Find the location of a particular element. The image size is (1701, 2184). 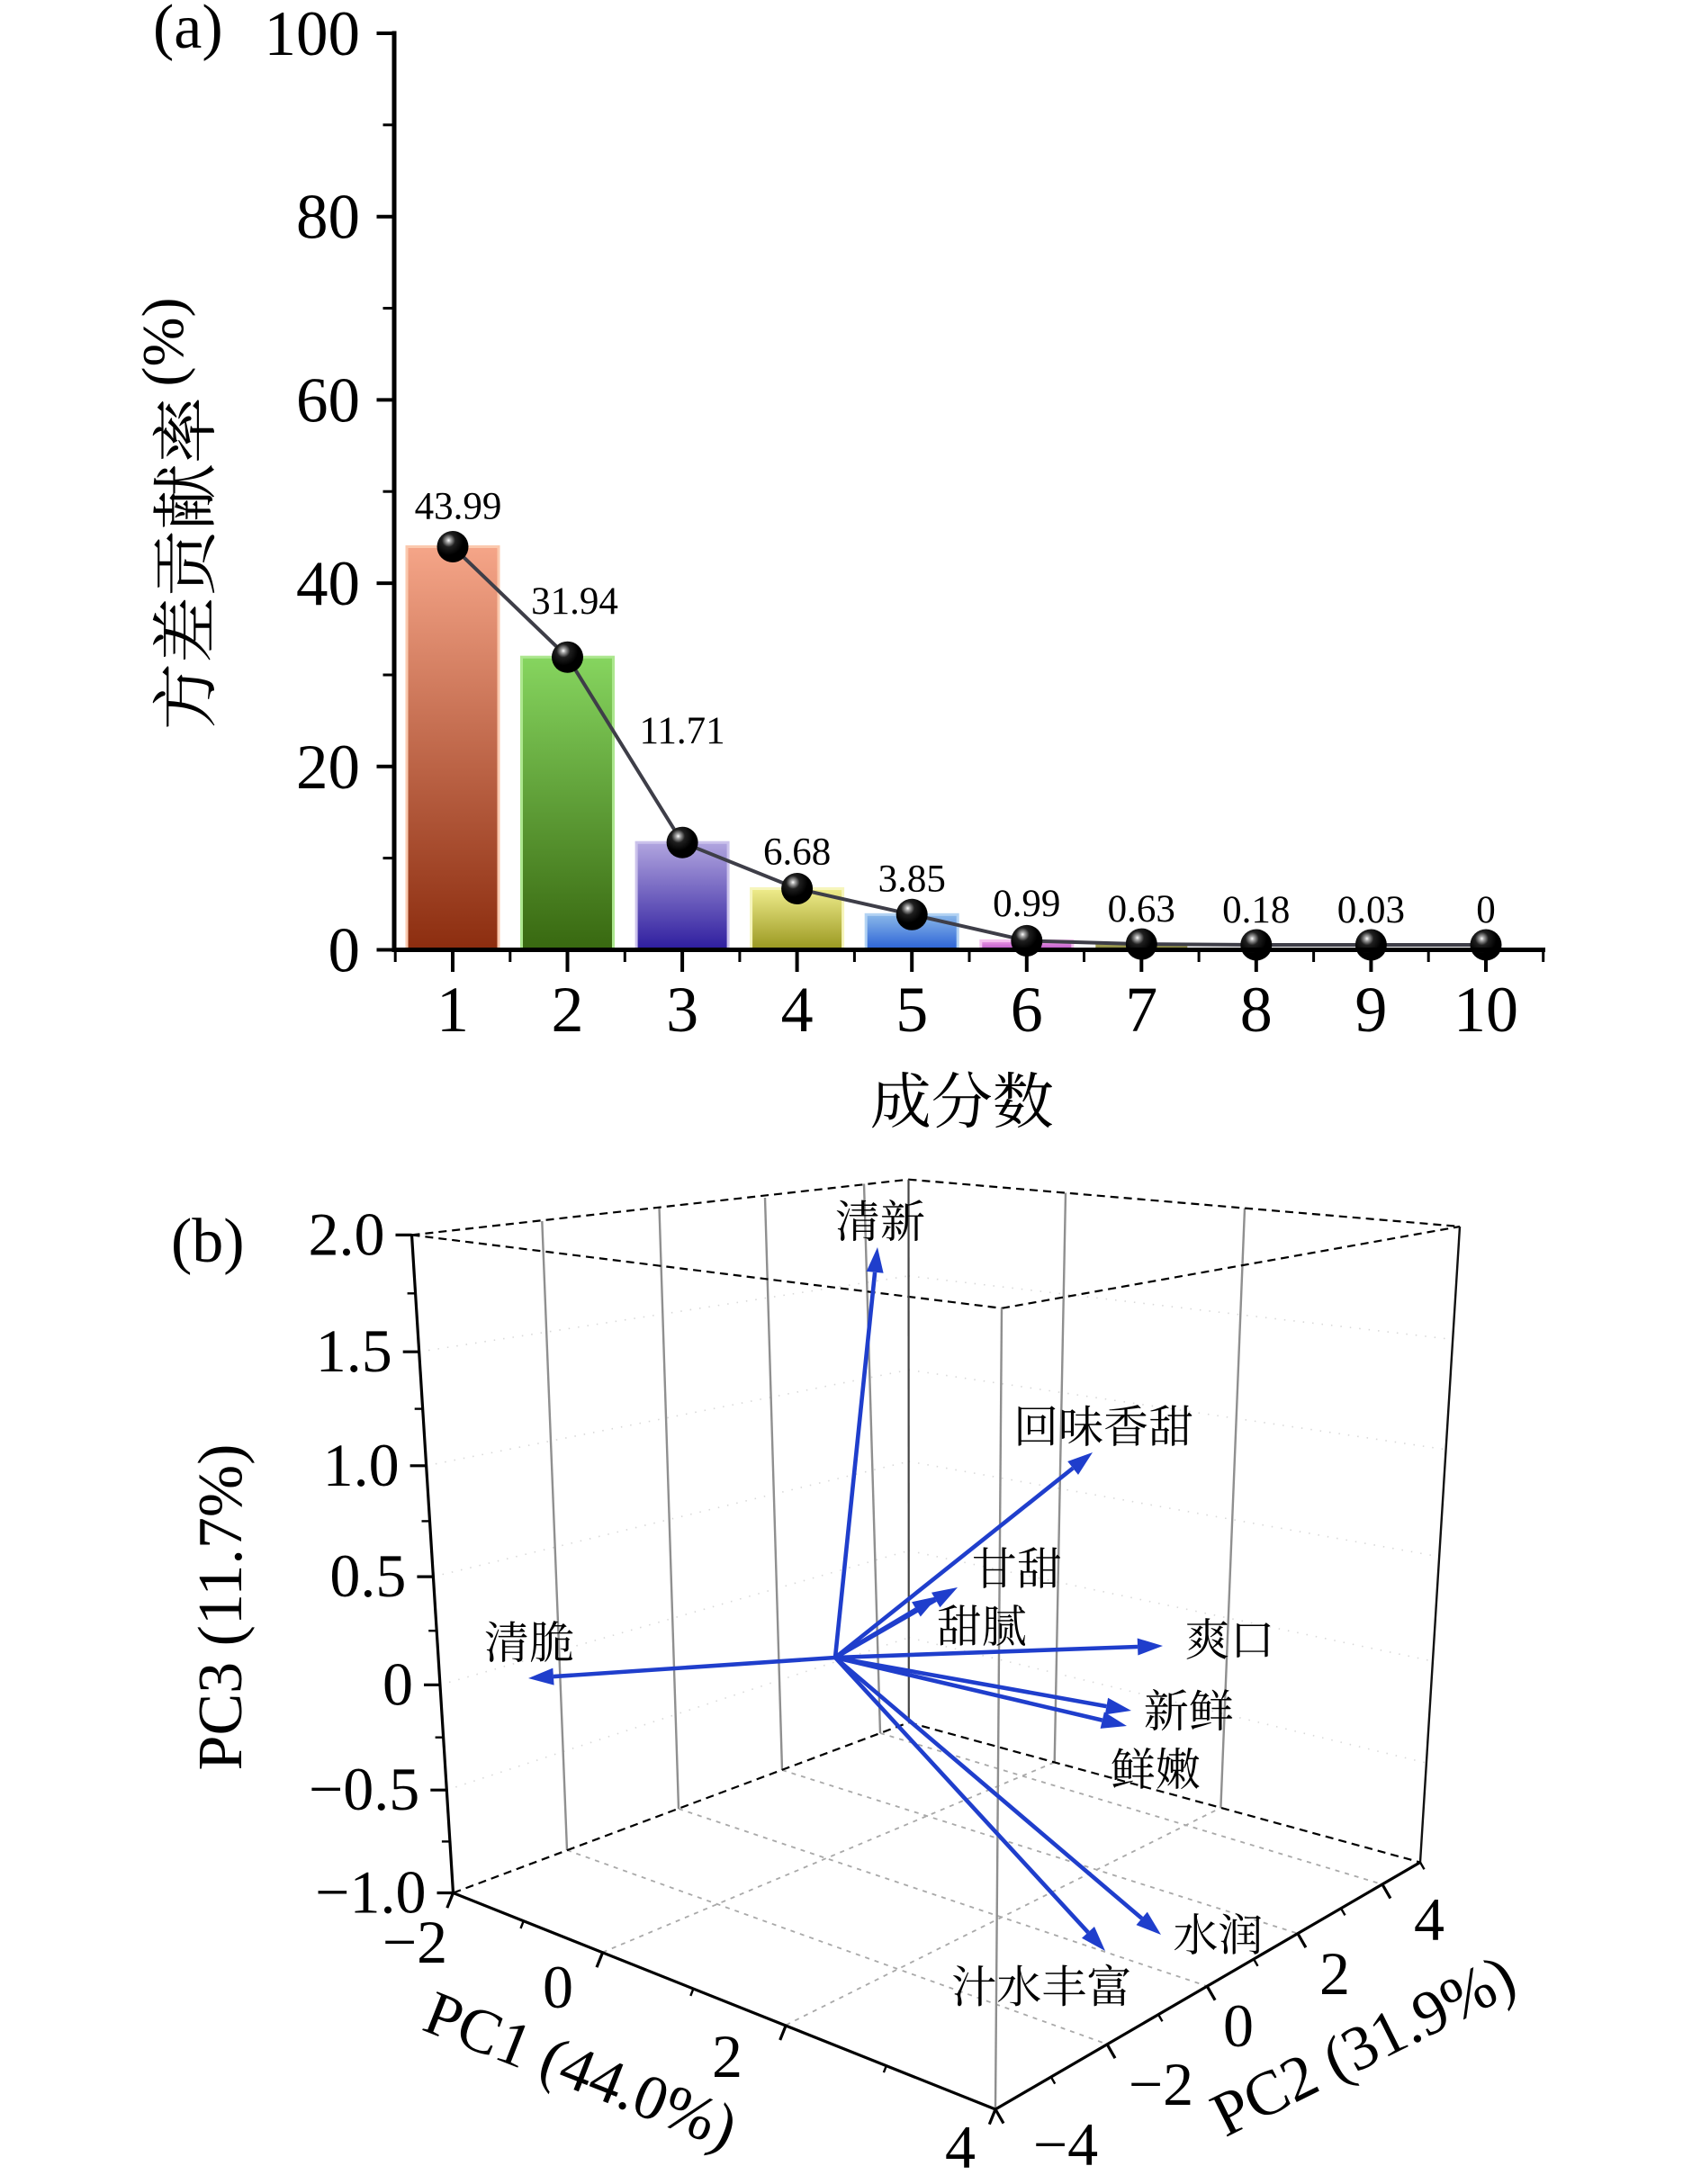

svg-text: 3 is located at coordinates (682, 1010).